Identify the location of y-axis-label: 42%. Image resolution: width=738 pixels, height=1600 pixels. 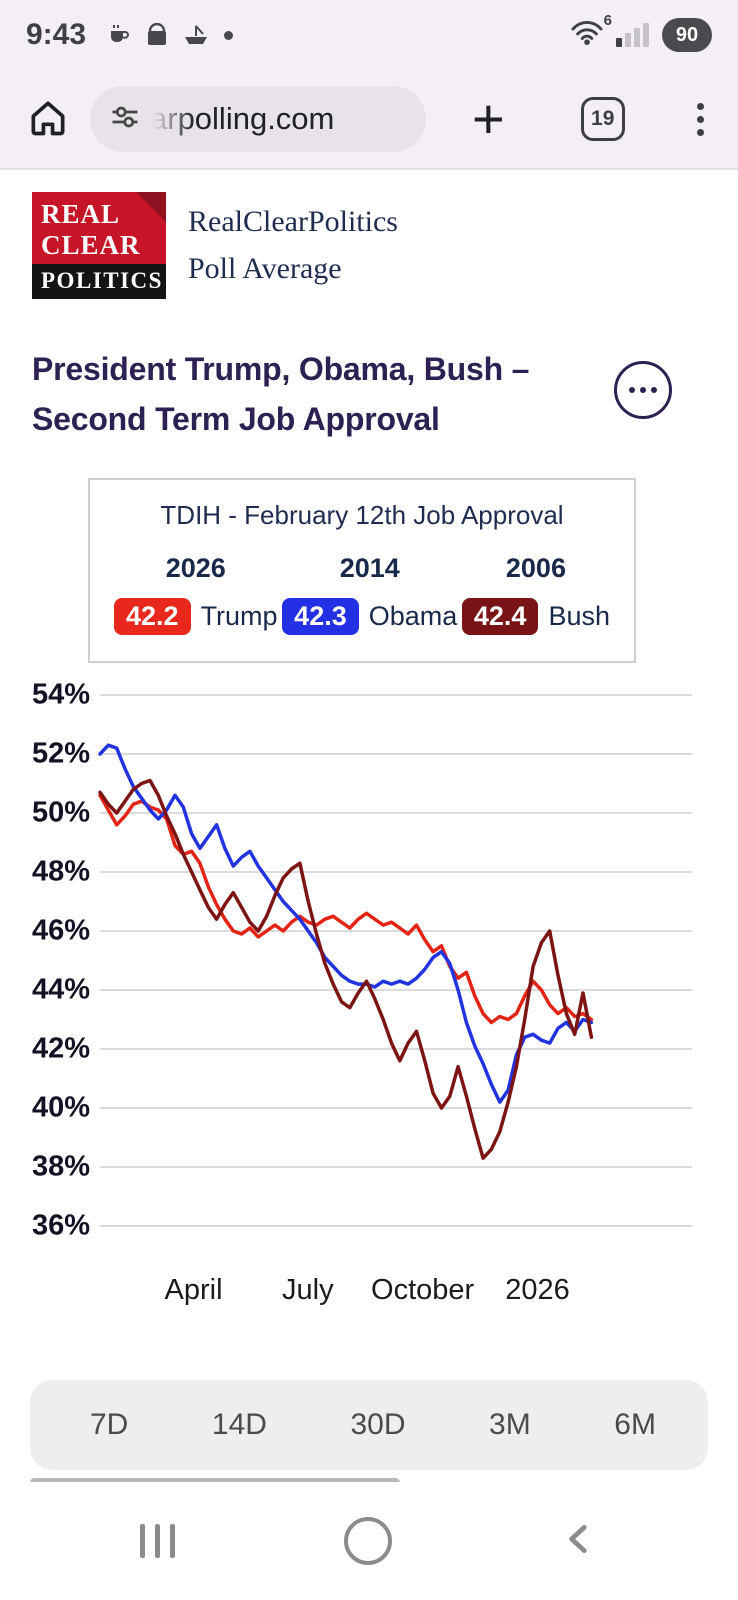
(61, 1048).